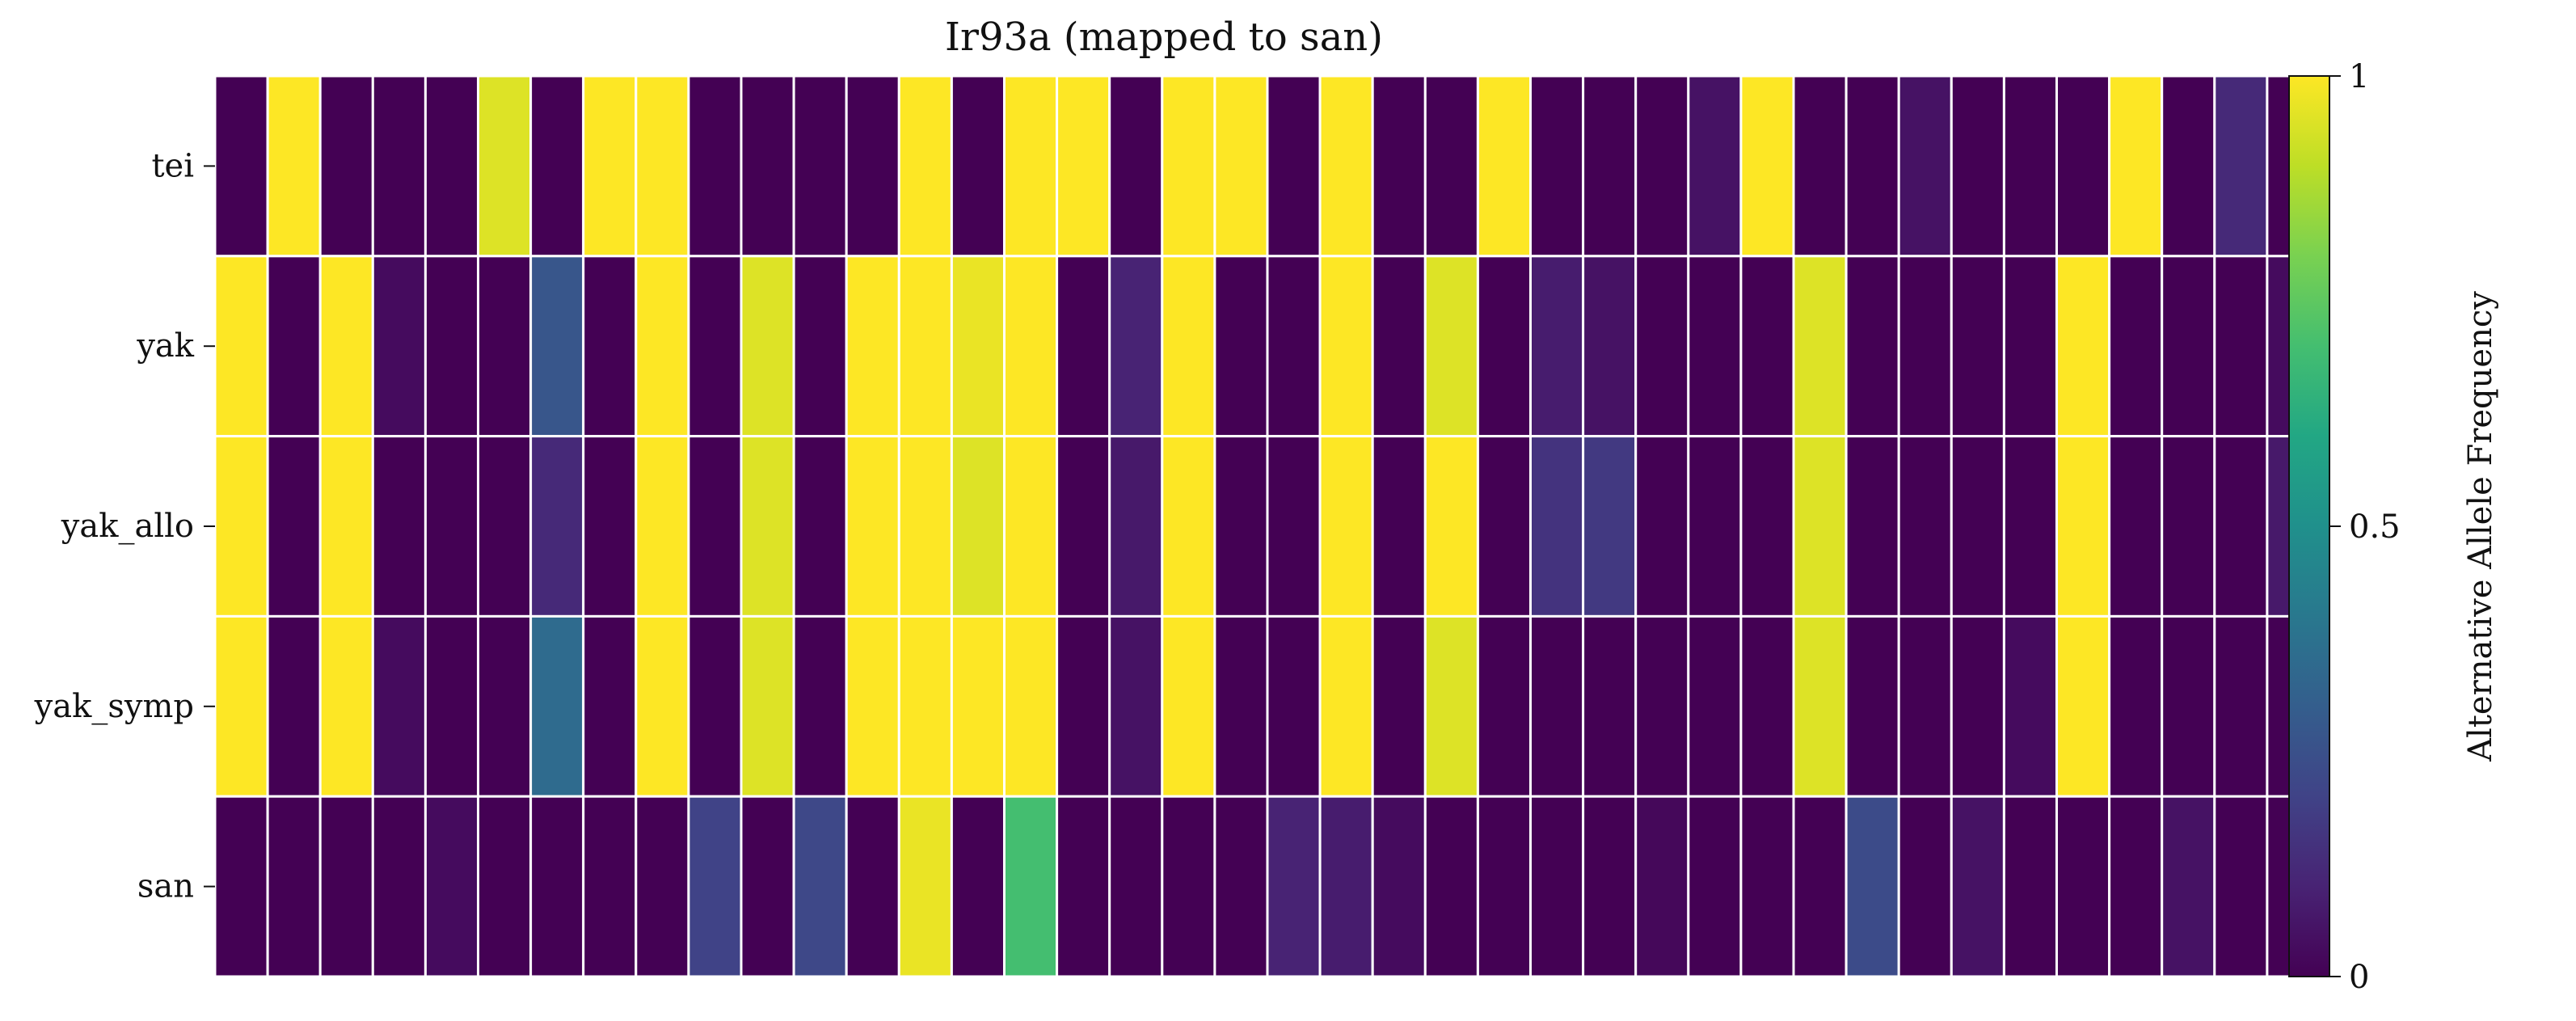 Image resolution: width=2576 pixels, height=1021 pixels. Describe the element at coordinates (172, 165) in the screenshot. I see `row-label-tei: tei` at that location.